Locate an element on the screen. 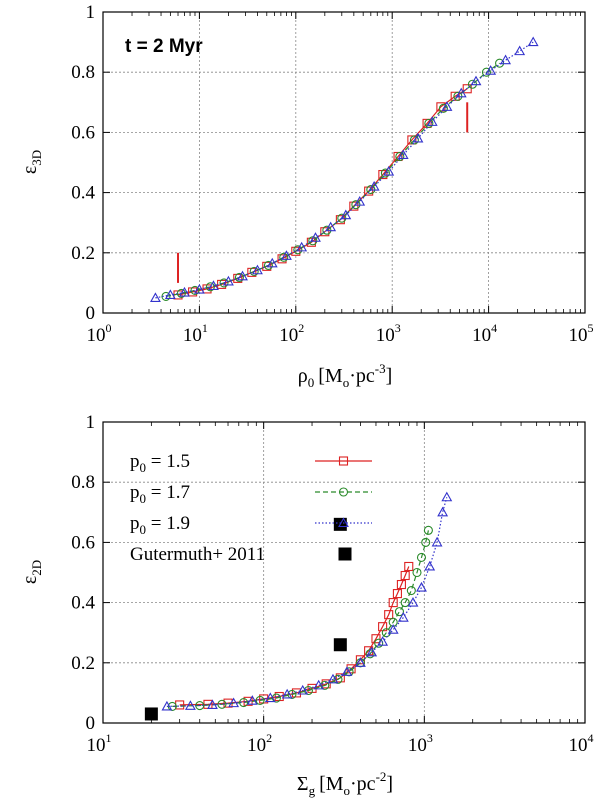 This screenshot has width=600, height=805. x-tick-label: 10⁵ is located at coordinates (581, 333).